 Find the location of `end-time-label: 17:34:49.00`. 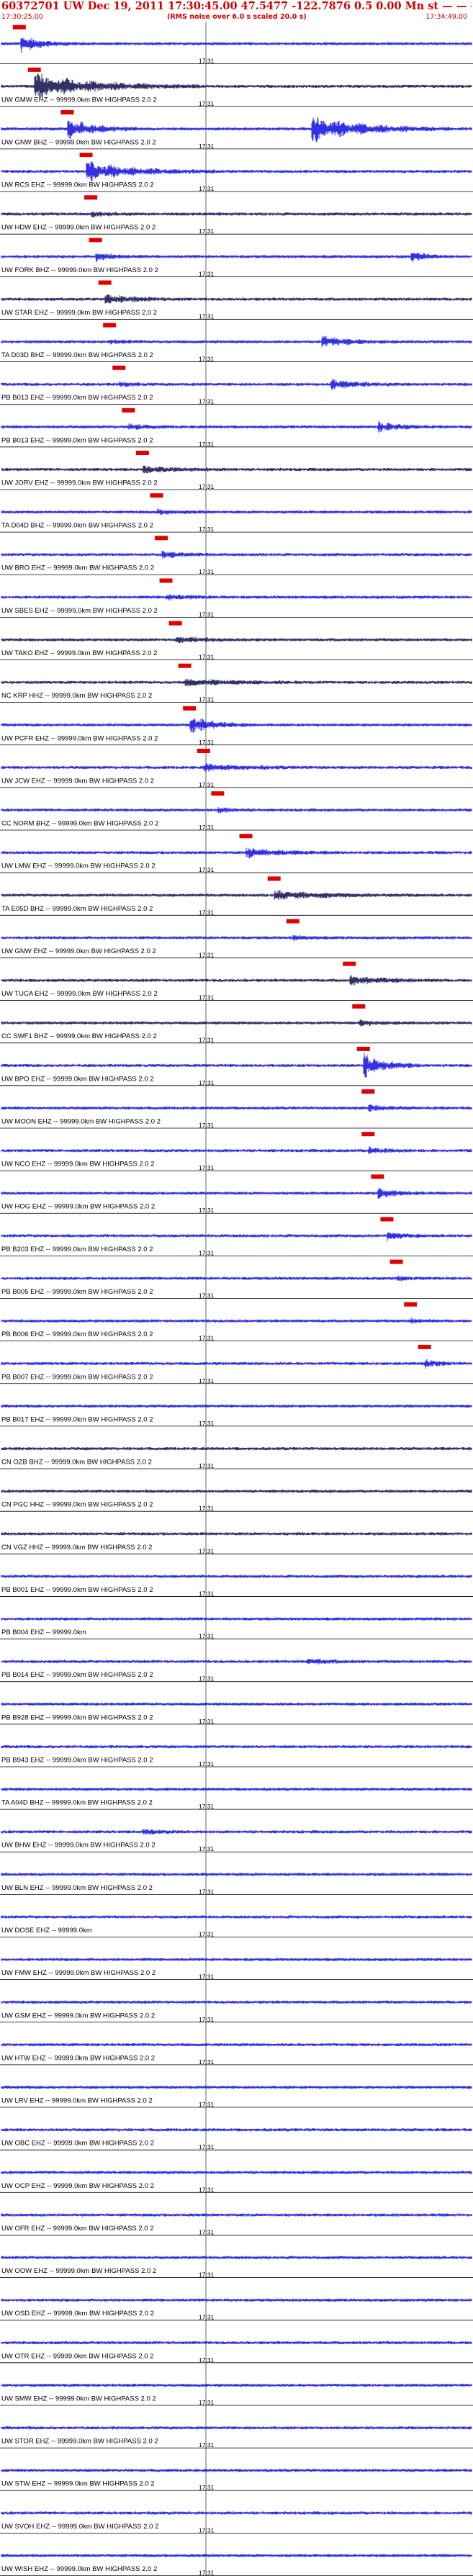

end-time-label: 17:34:49.00 is located at coordinates (446, 17).